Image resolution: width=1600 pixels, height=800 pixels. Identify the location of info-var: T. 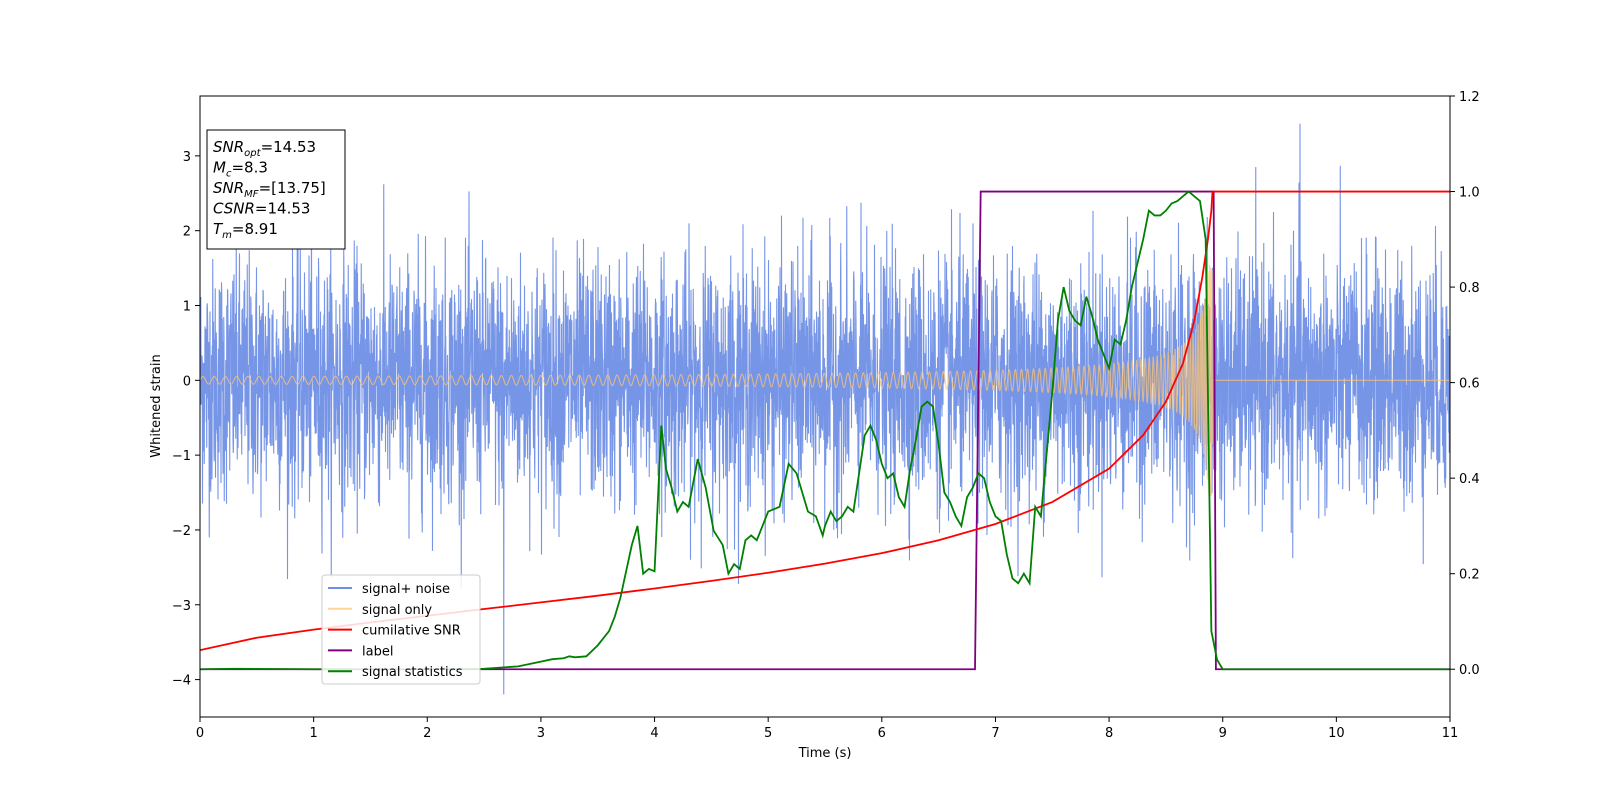
(218, 229).